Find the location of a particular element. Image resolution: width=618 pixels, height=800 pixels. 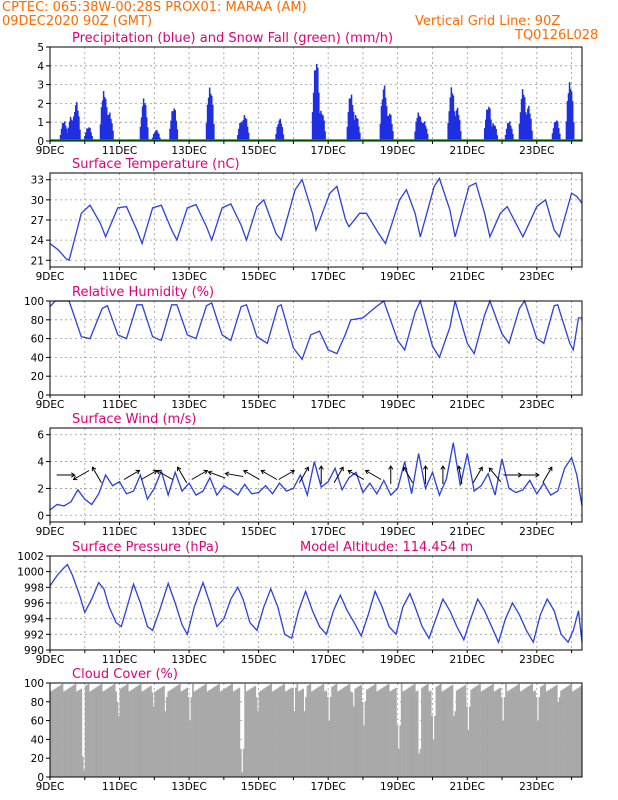

x-tick-label: 17DEC is located at coordinates (327, 277).